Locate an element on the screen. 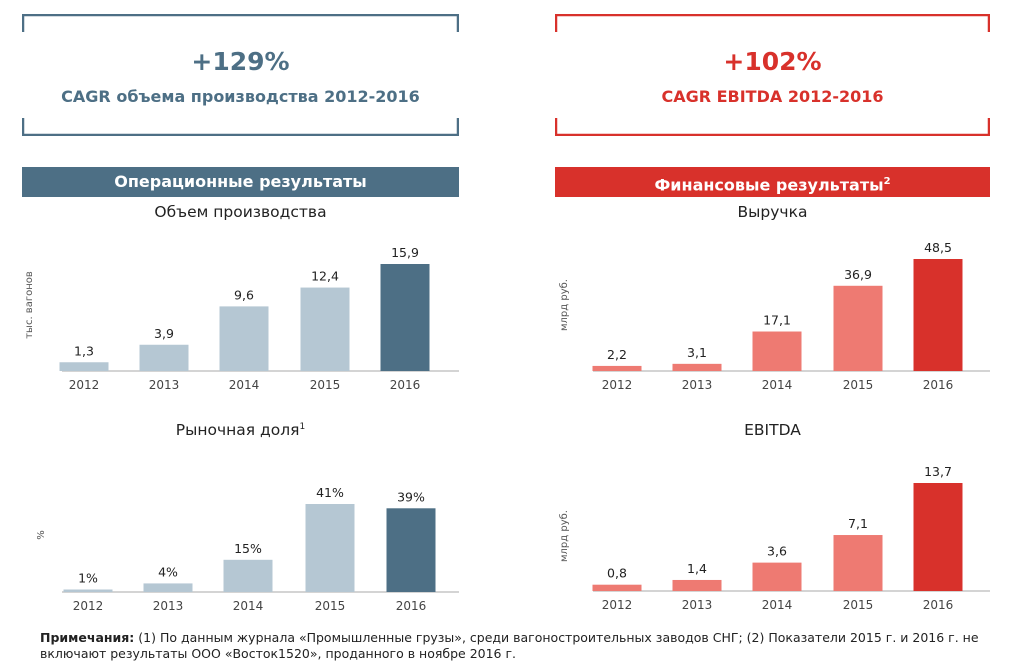  chart-share-plot: % 1% 2012 4% 2013 15% 2014 41% 2015 39% 2016 is located at coordinates (247, 549).